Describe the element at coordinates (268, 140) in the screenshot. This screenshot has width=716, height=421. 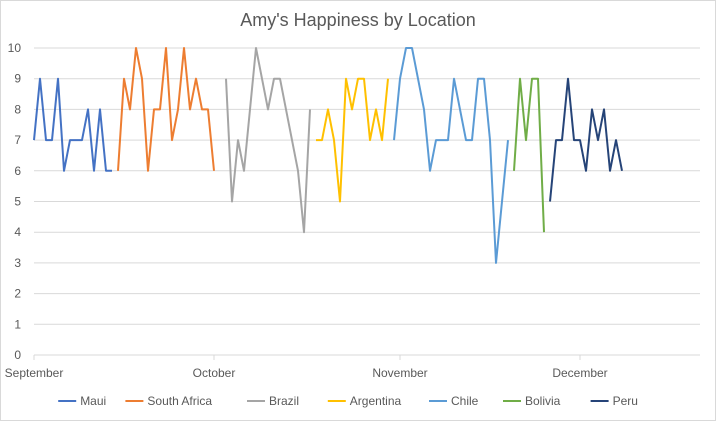
I see `series-line-brazil` at that location.